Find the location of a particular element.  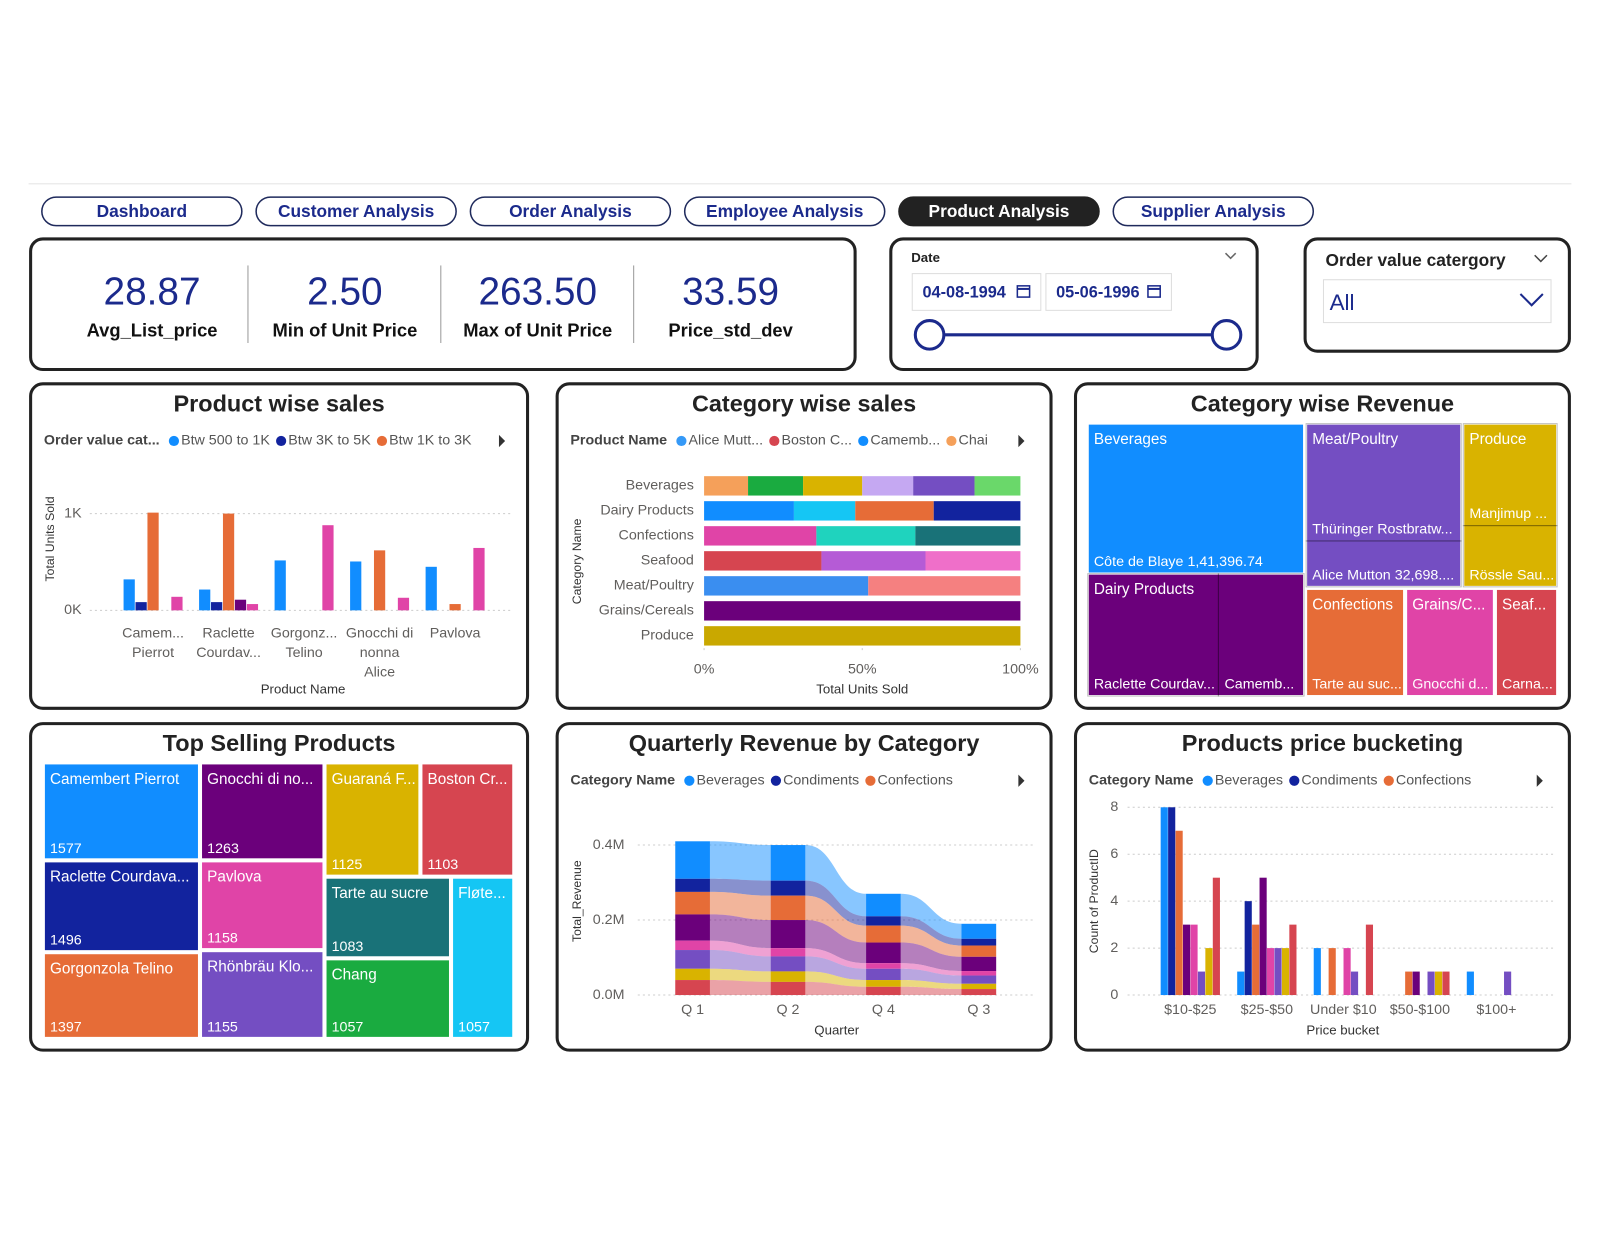

nav-tab-label: Supplier Analysis is located at coordinates (1213, 211).